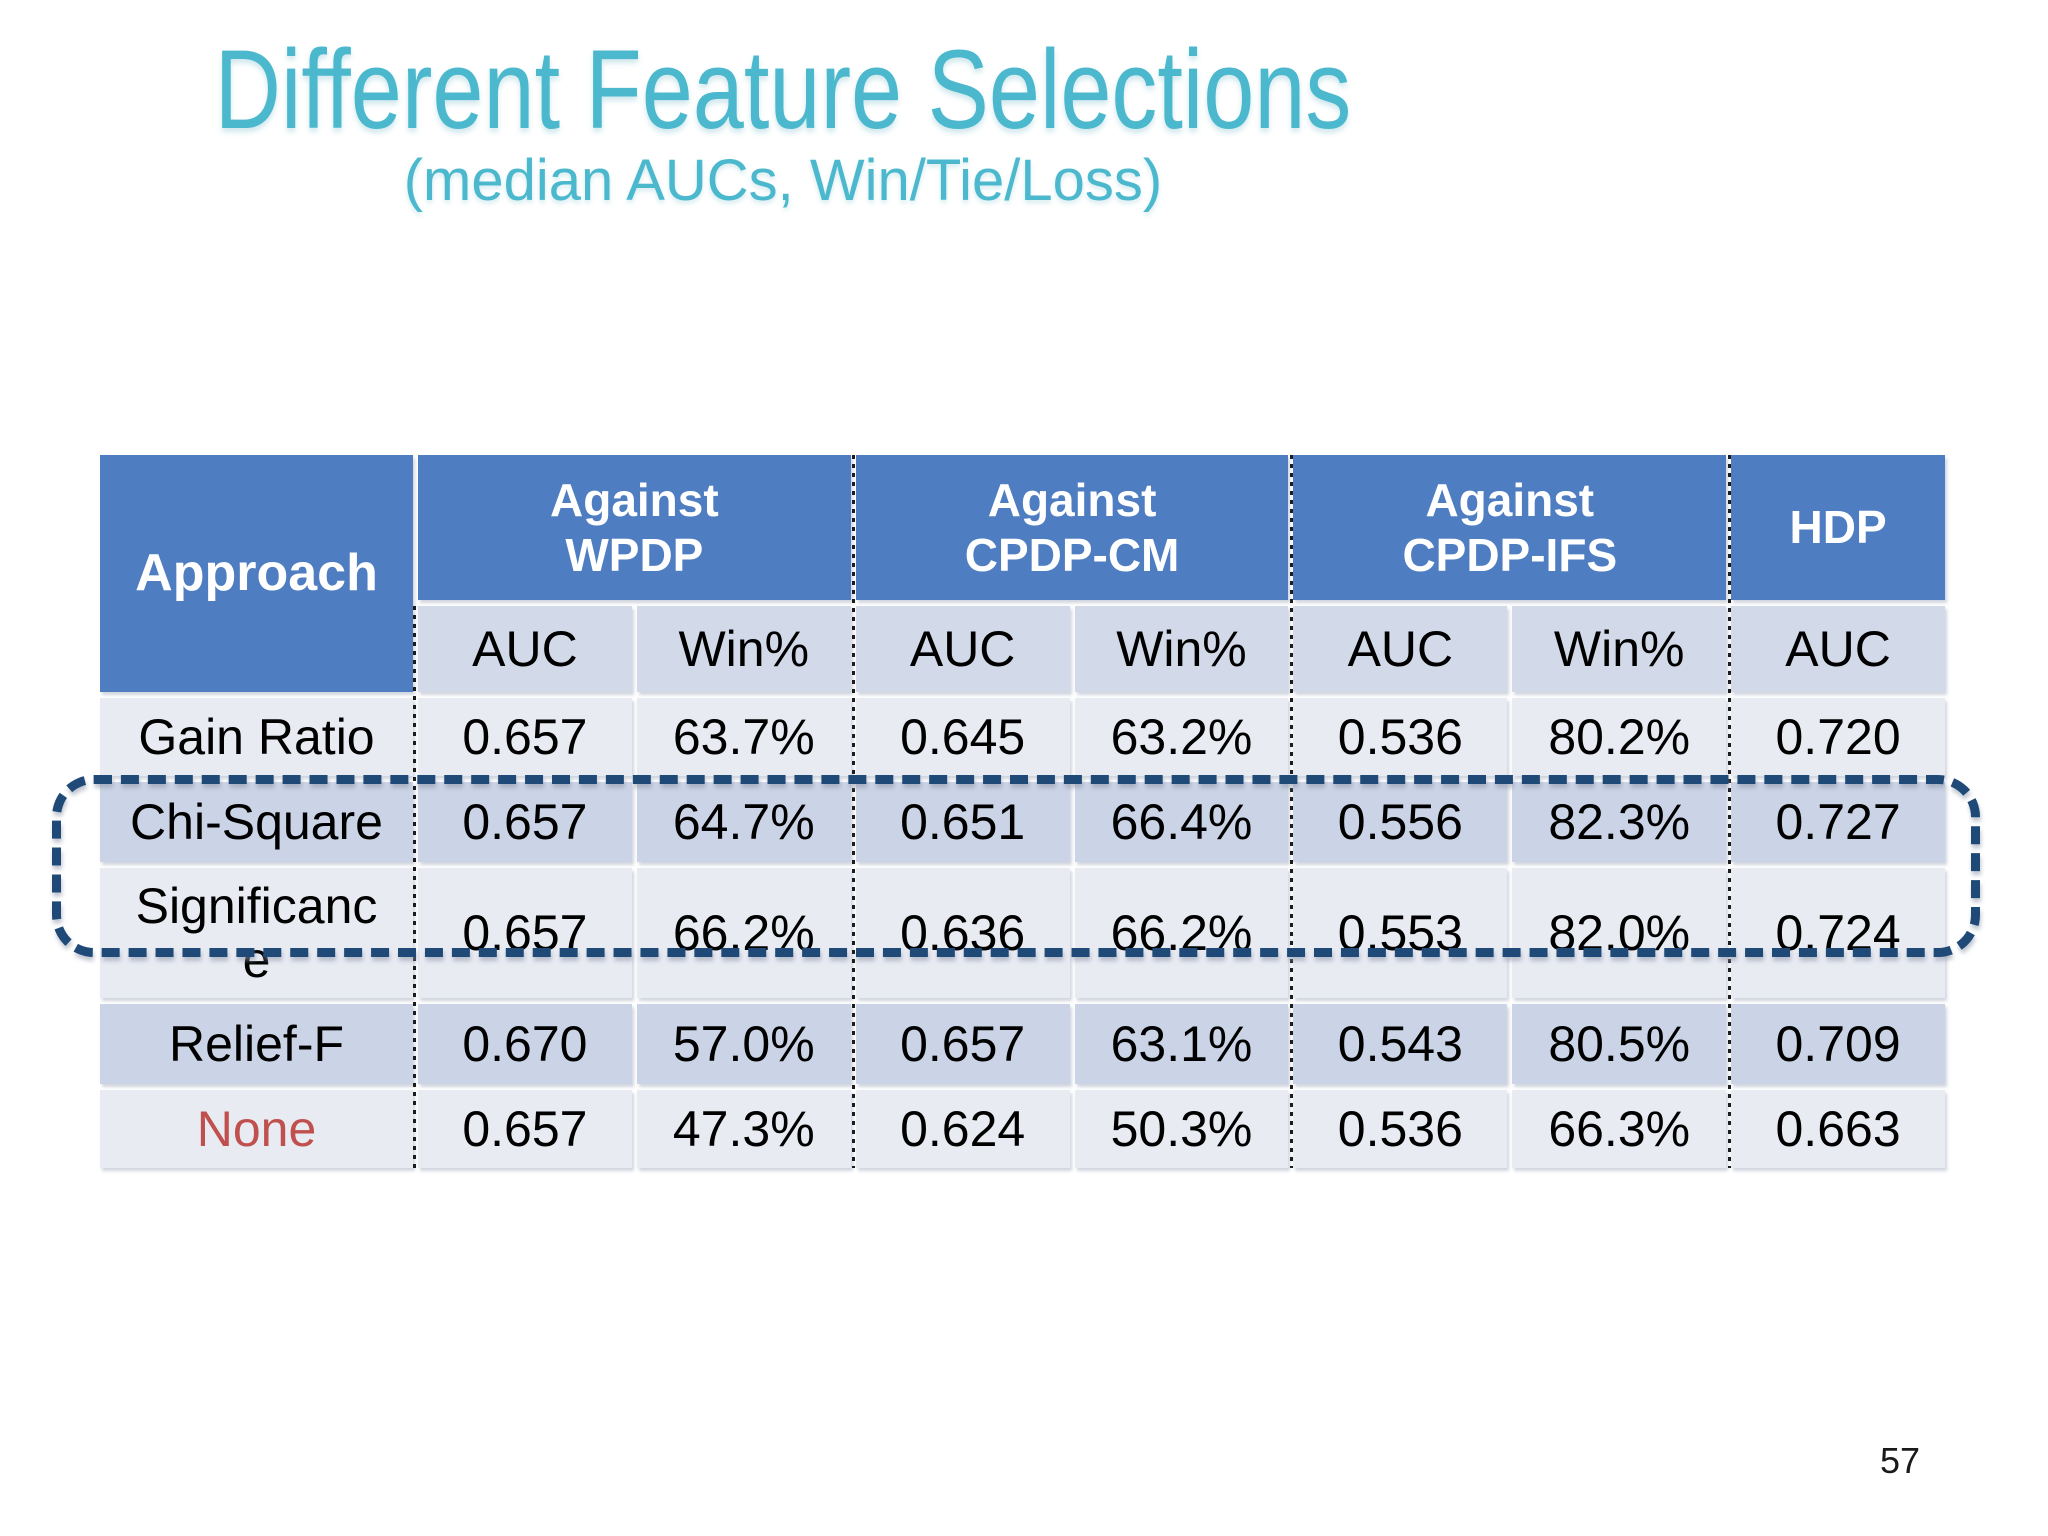 Image resolution: width=2048 pixels, height=1536 pixels. I want to click on table-cell: 0.645, so click(962, 737).